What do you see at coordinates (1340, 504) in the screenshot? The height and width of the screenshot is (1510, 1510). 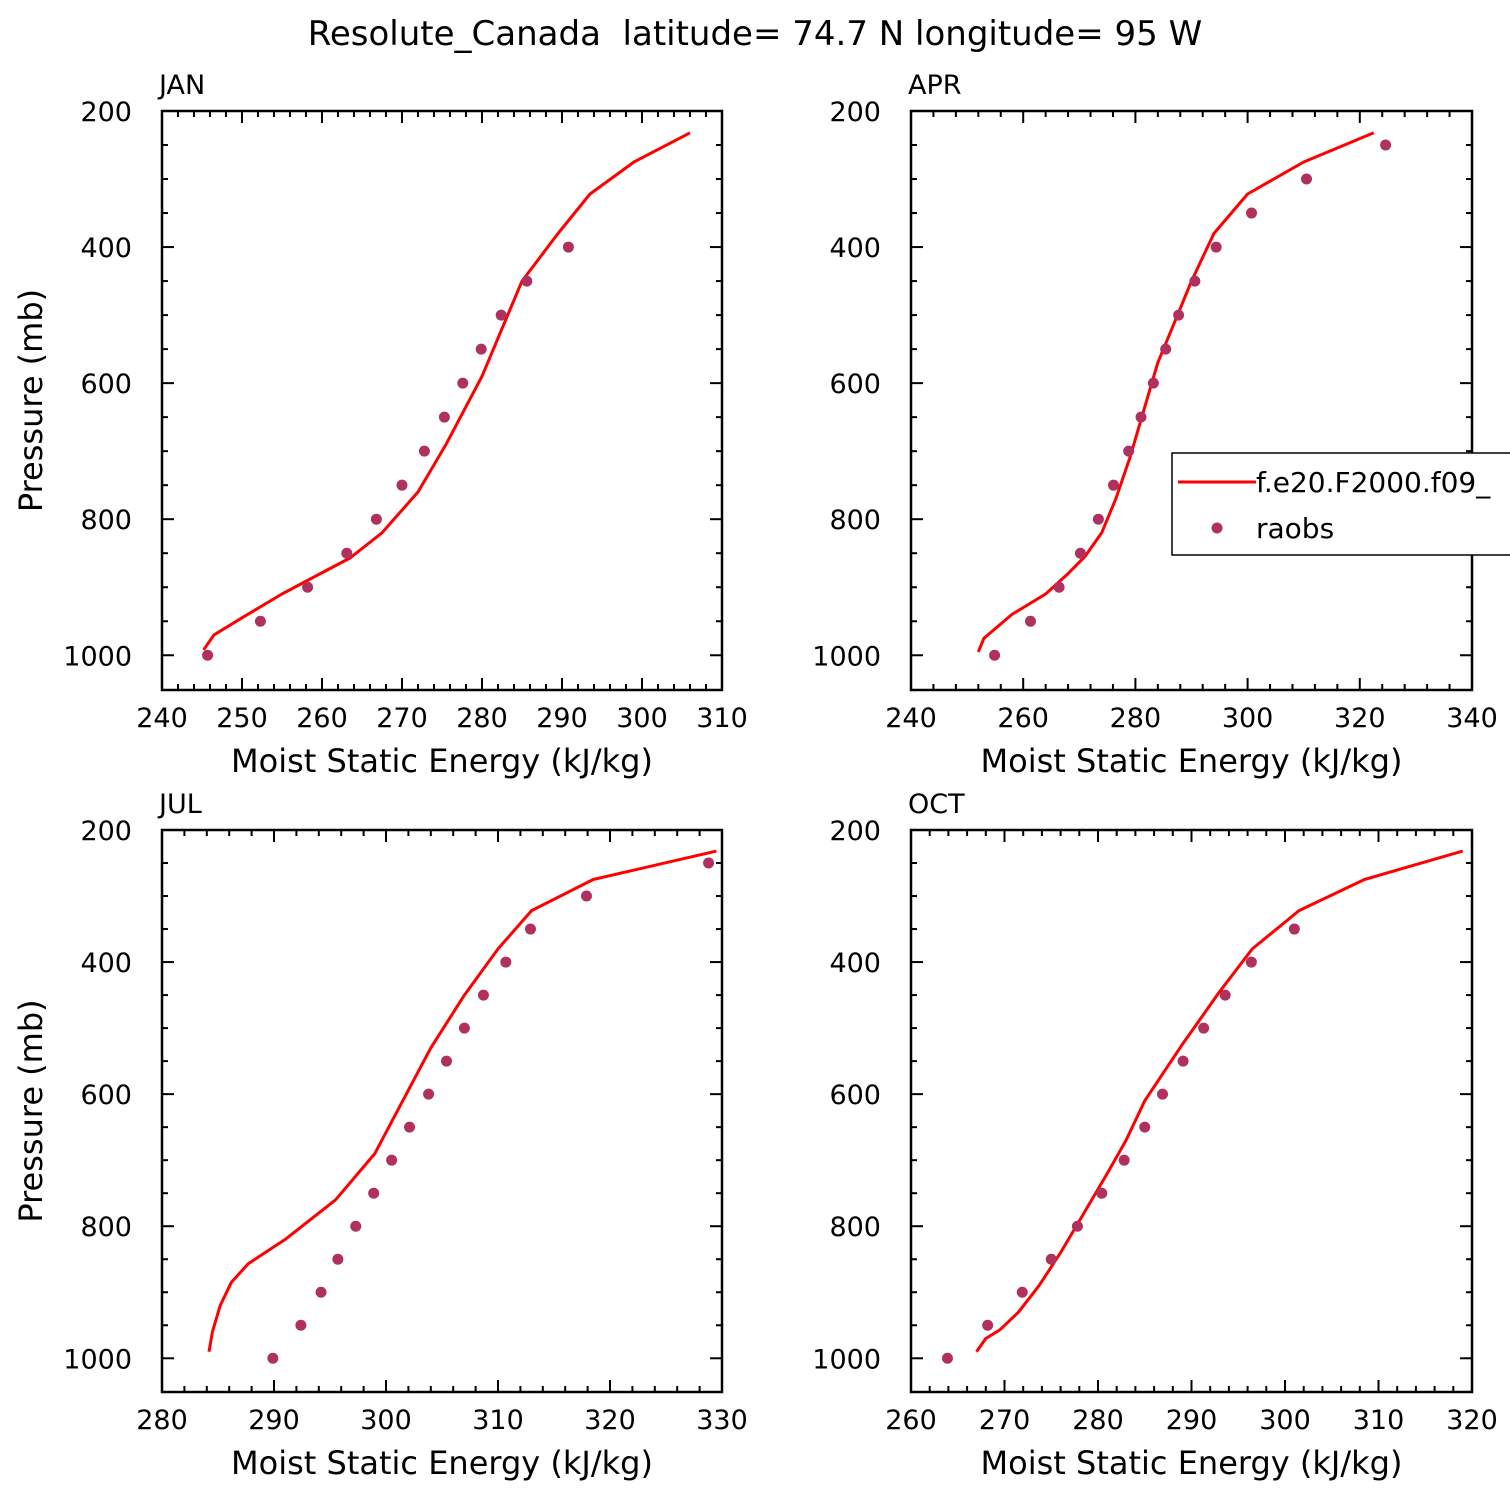 I see `legend-box` at bounding box center [1340, 504].